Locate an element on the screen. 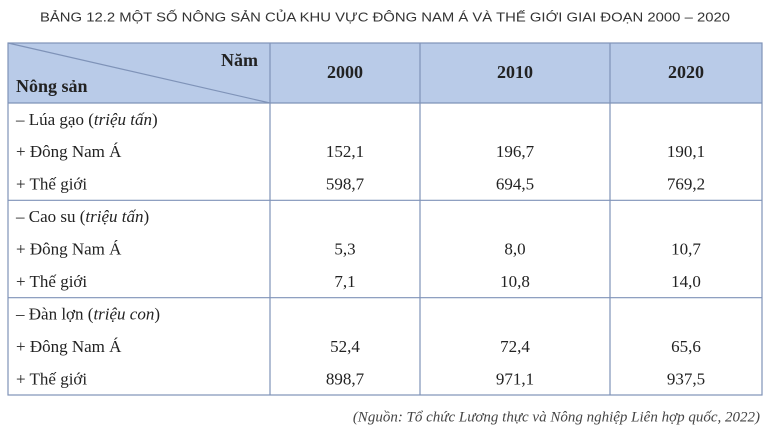  corner-diagonal is located at coordinates (139, 73).